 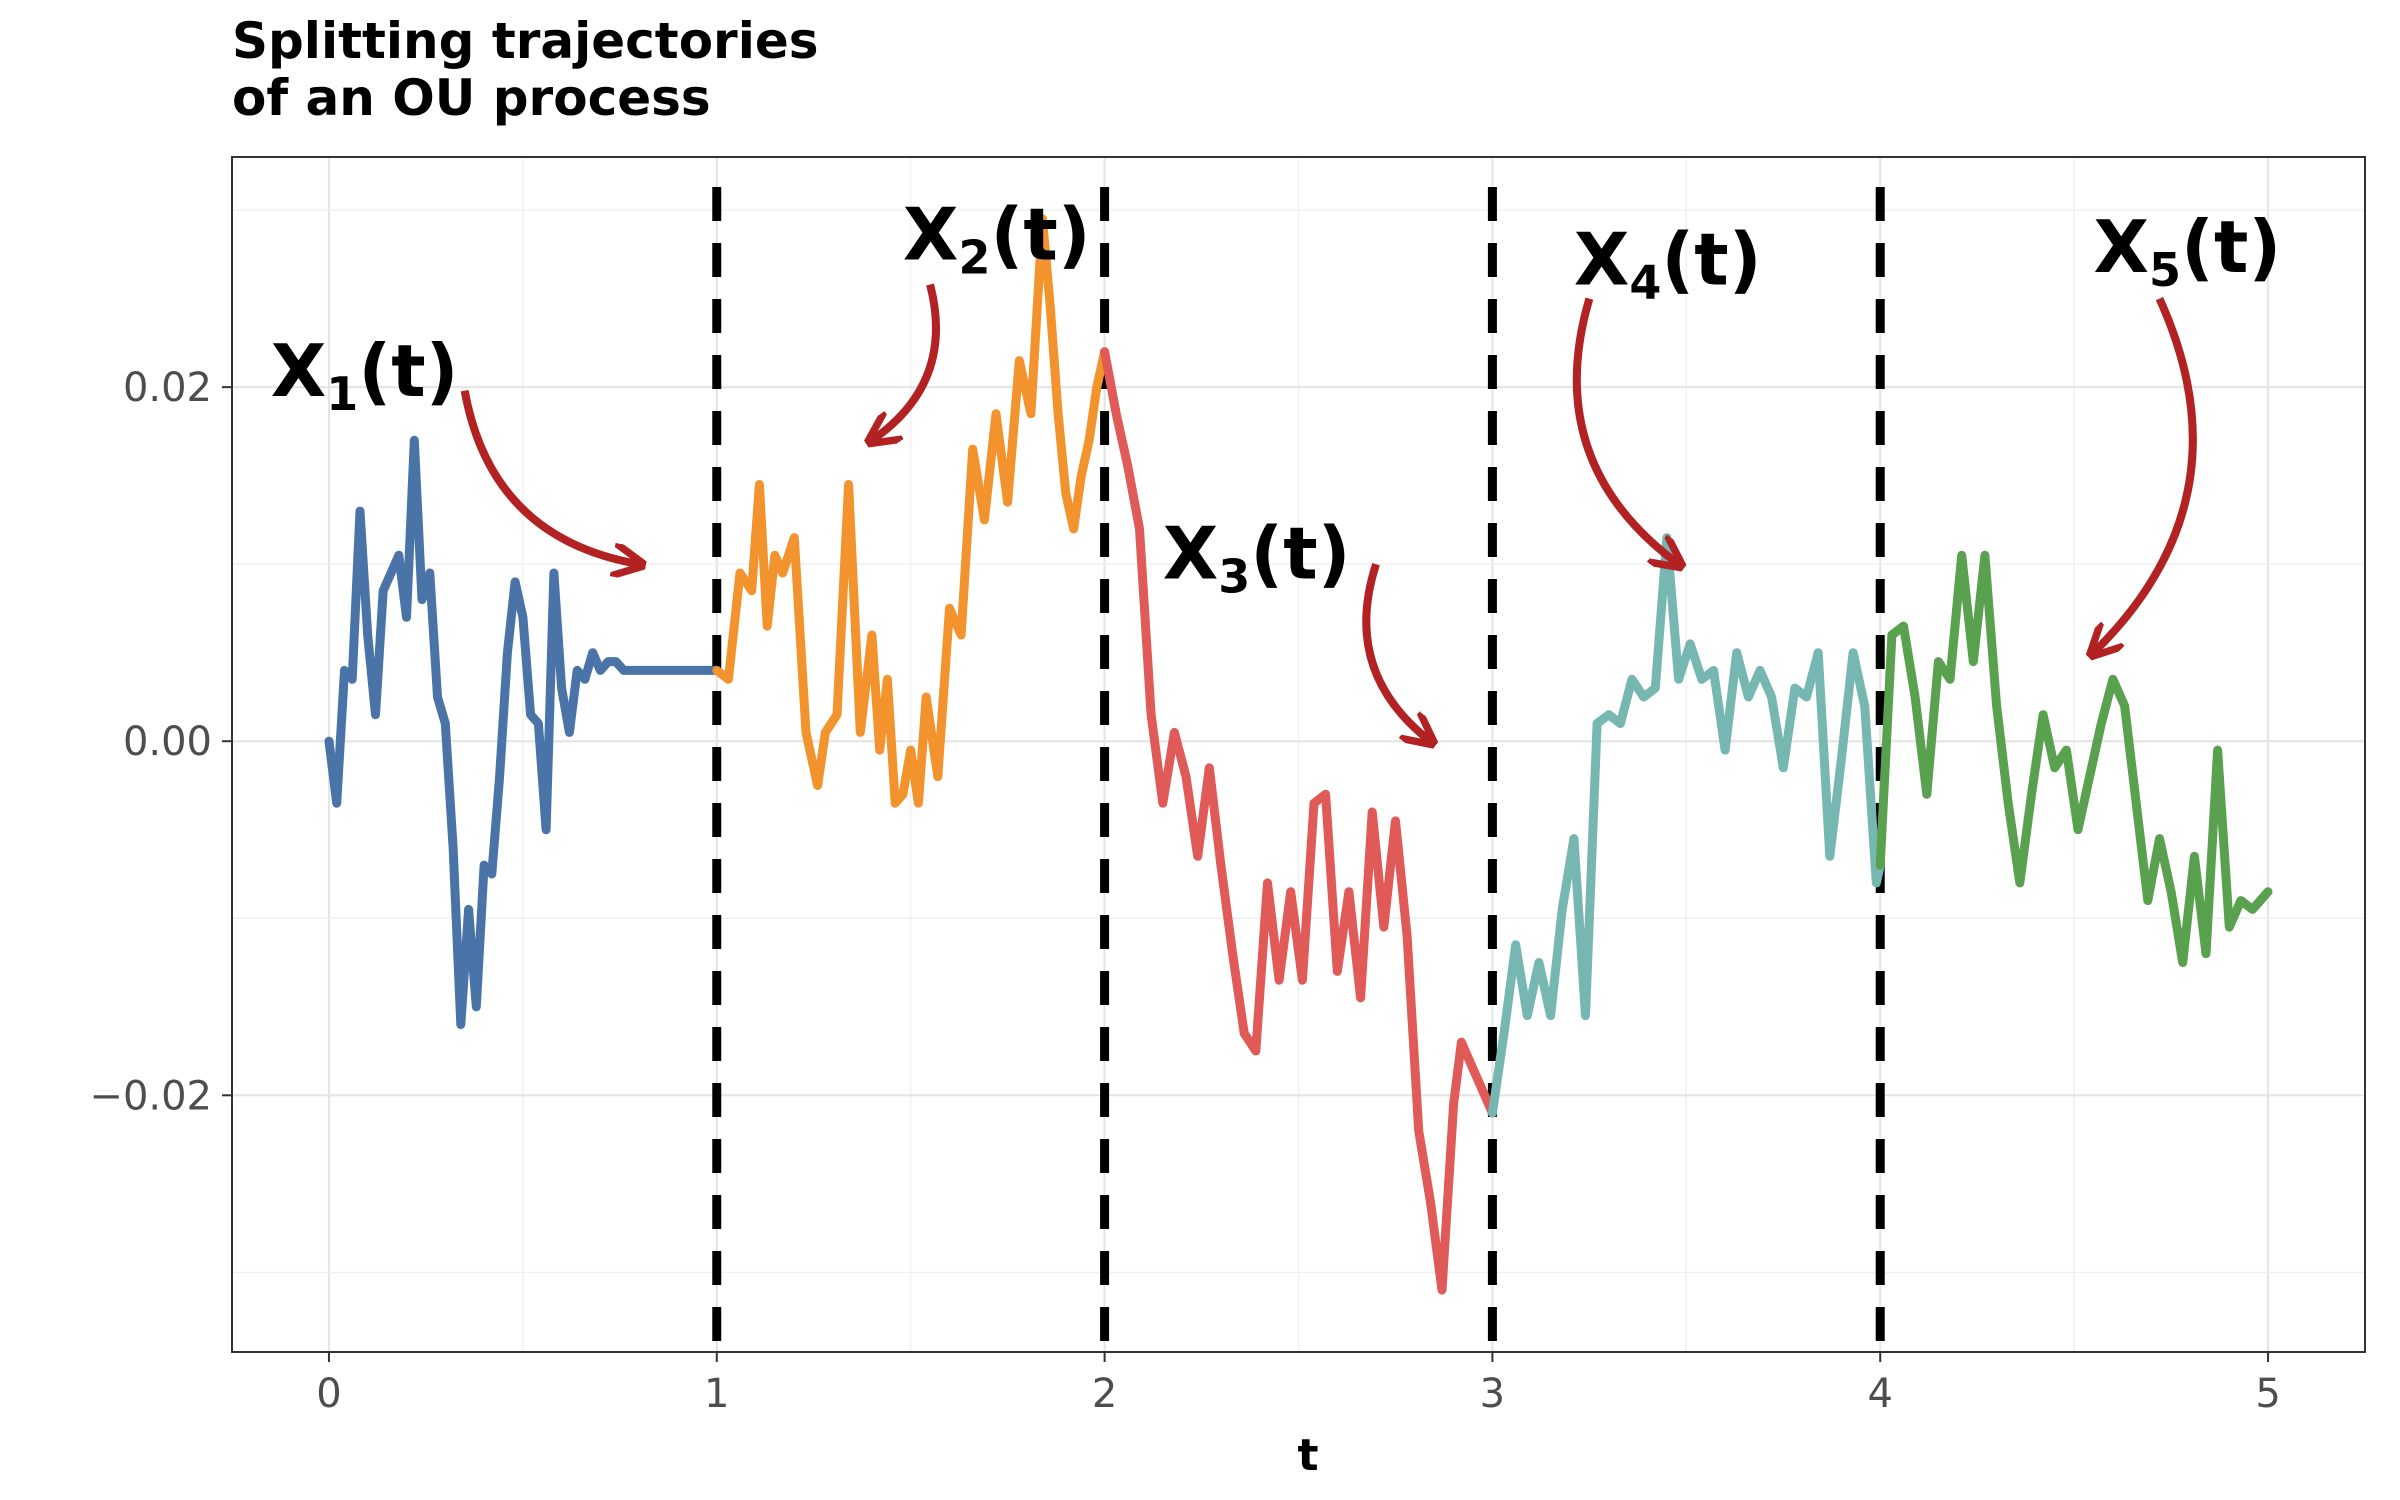 What do you see at coordinates (525, 41) in the screenshot?
I see `chart-title-line-1: Splitting trajectories` at bounding box center [525, 41].